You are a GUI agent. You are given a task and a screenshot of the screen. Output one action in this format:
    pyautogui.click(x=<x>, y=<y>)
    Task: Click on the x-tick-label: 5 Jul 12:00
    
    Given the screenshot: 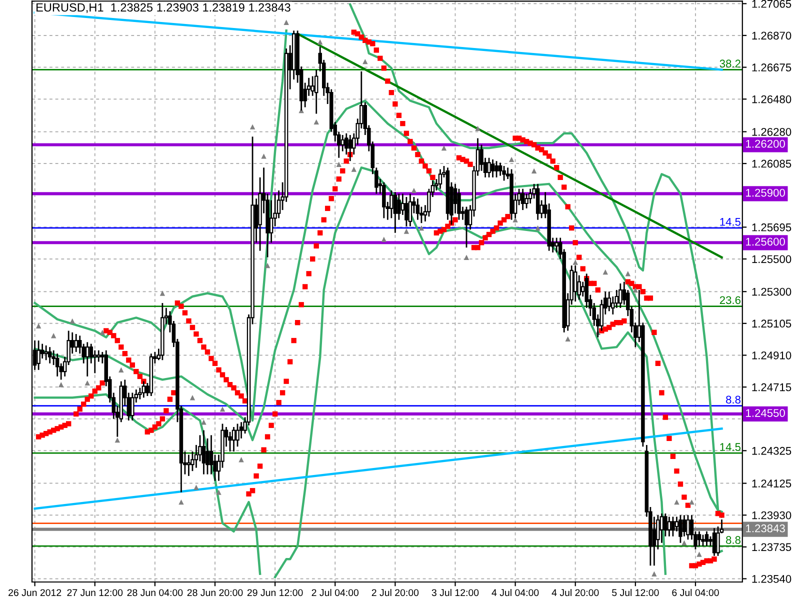 What is the action you would take?
    pyautogui.click(x=635, y=592)
    